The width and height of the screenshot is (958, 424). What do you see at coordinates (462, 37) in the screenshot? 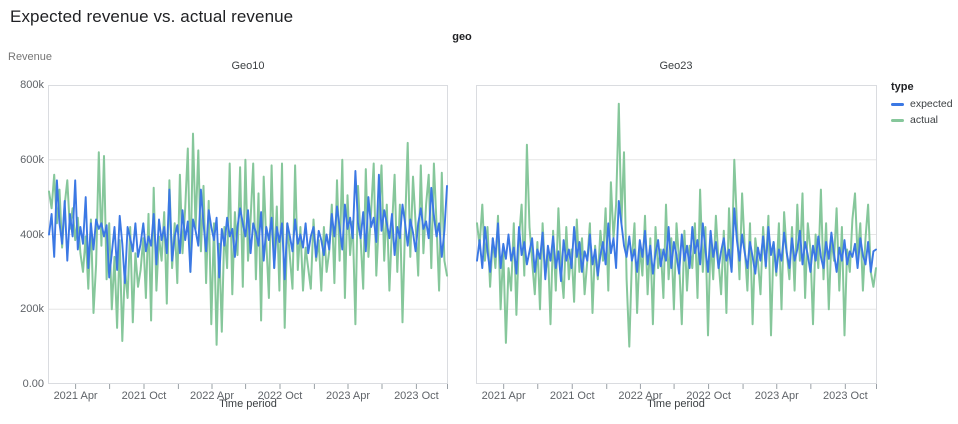
I see `facet-field-label: geo` at bounding box center [462, 37].